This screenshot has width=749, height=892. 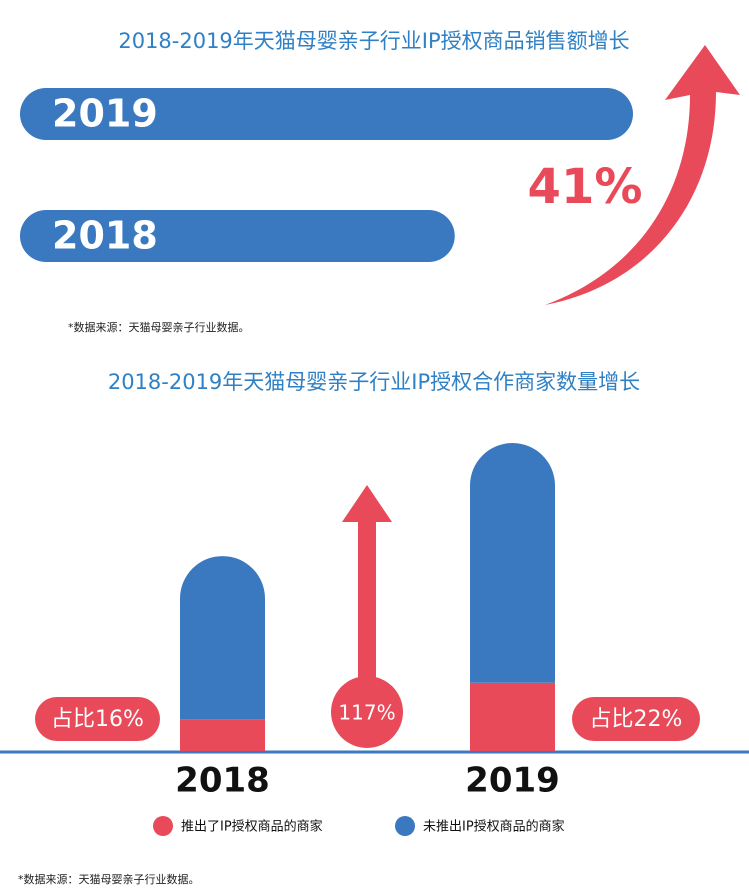 I want to click on x-tick-label: 2018, so click(x=222, y=781).